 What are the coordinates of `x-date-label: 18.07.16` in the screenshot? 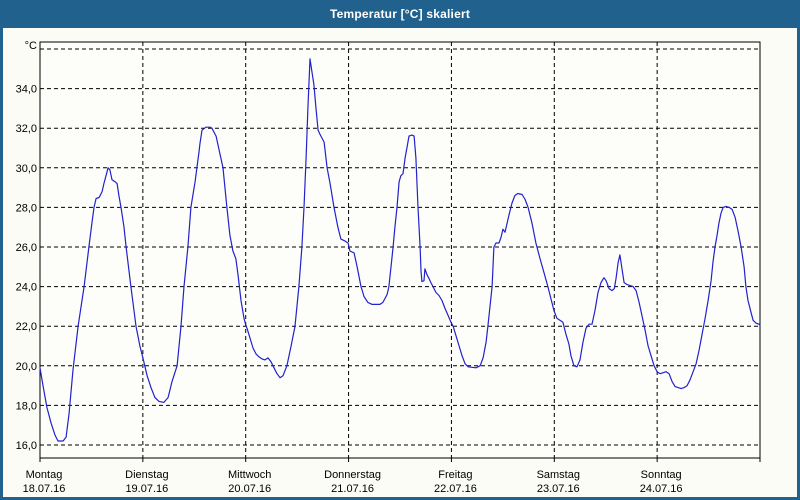 It's located at (44, 489).